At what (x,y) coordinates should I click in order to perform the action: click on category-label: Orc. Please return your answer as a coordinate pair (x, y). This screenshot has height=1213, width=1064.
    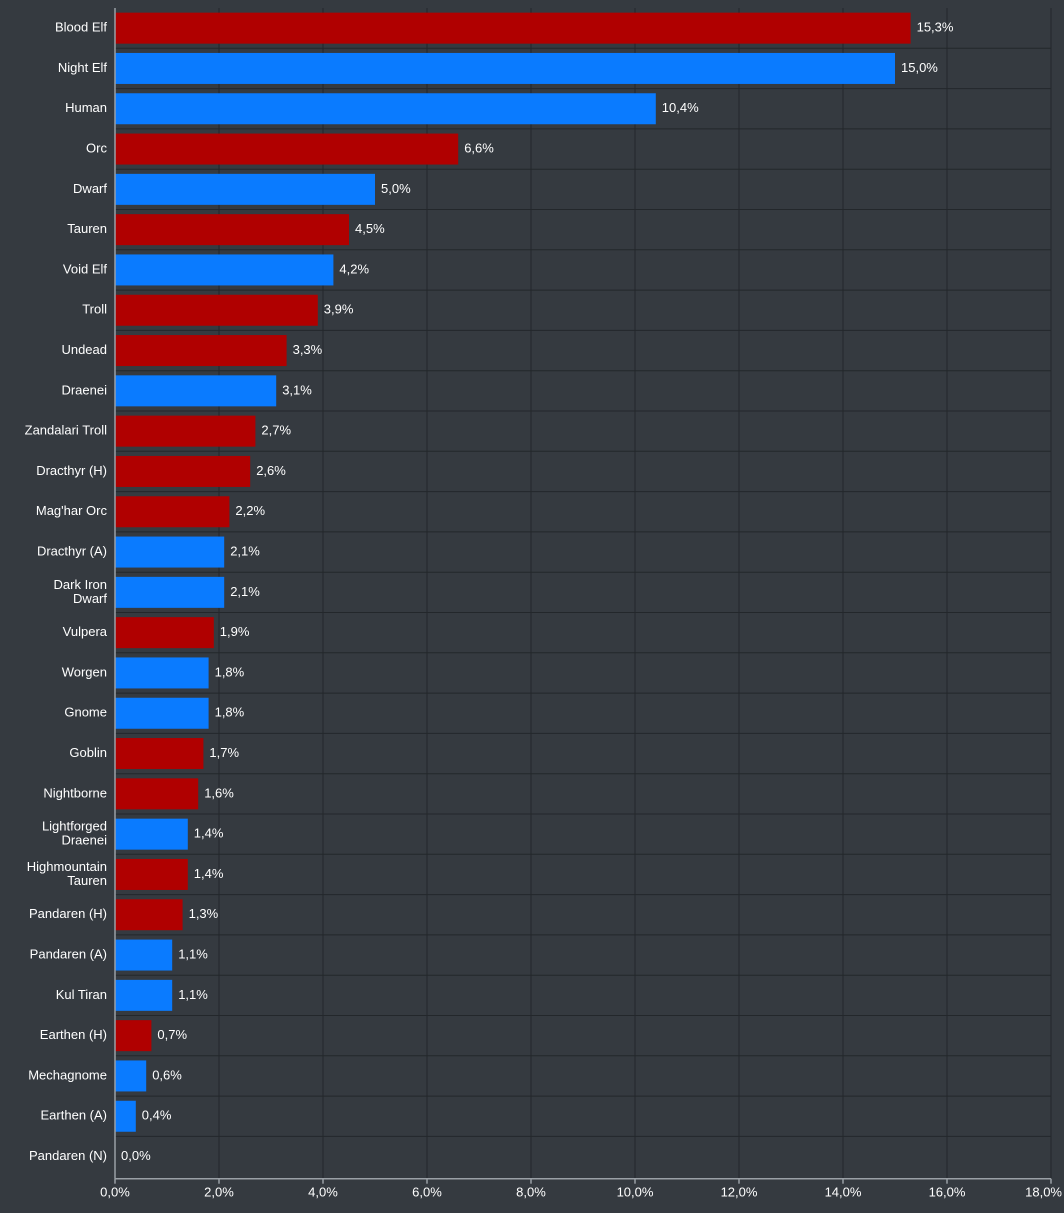
    Looking at the image, I should click on (96, 147).